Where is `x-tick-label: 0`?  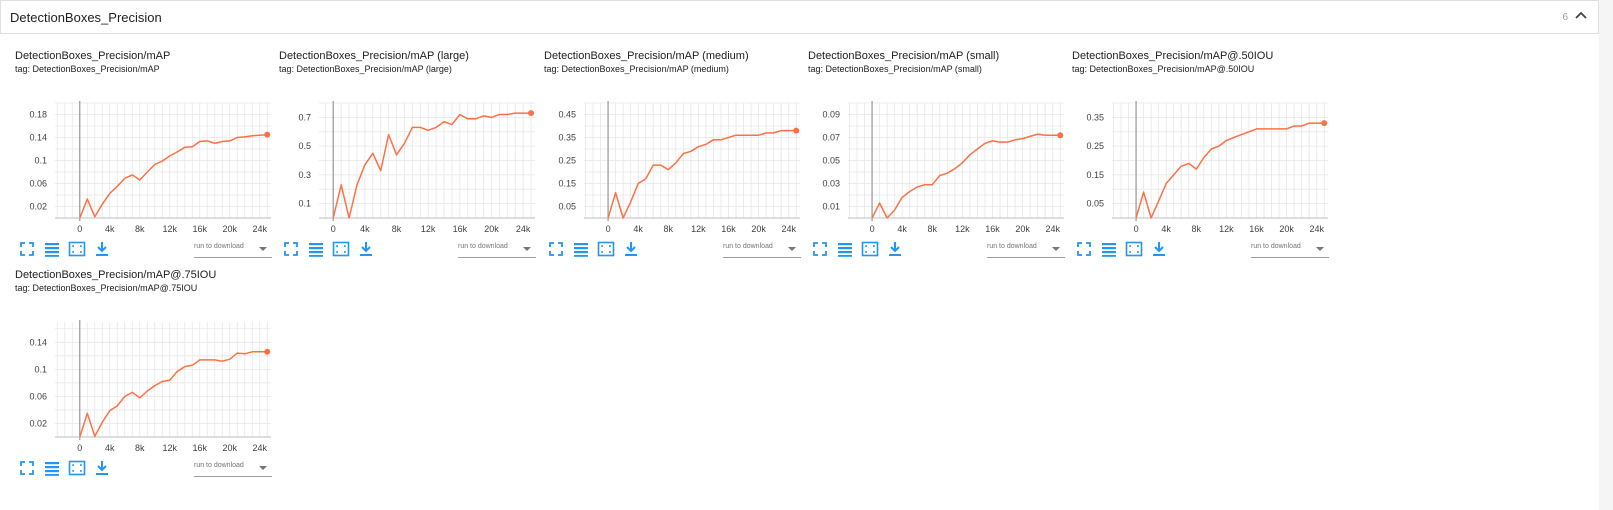 x-tick-label: 0 is located at coordinates (608, 229).